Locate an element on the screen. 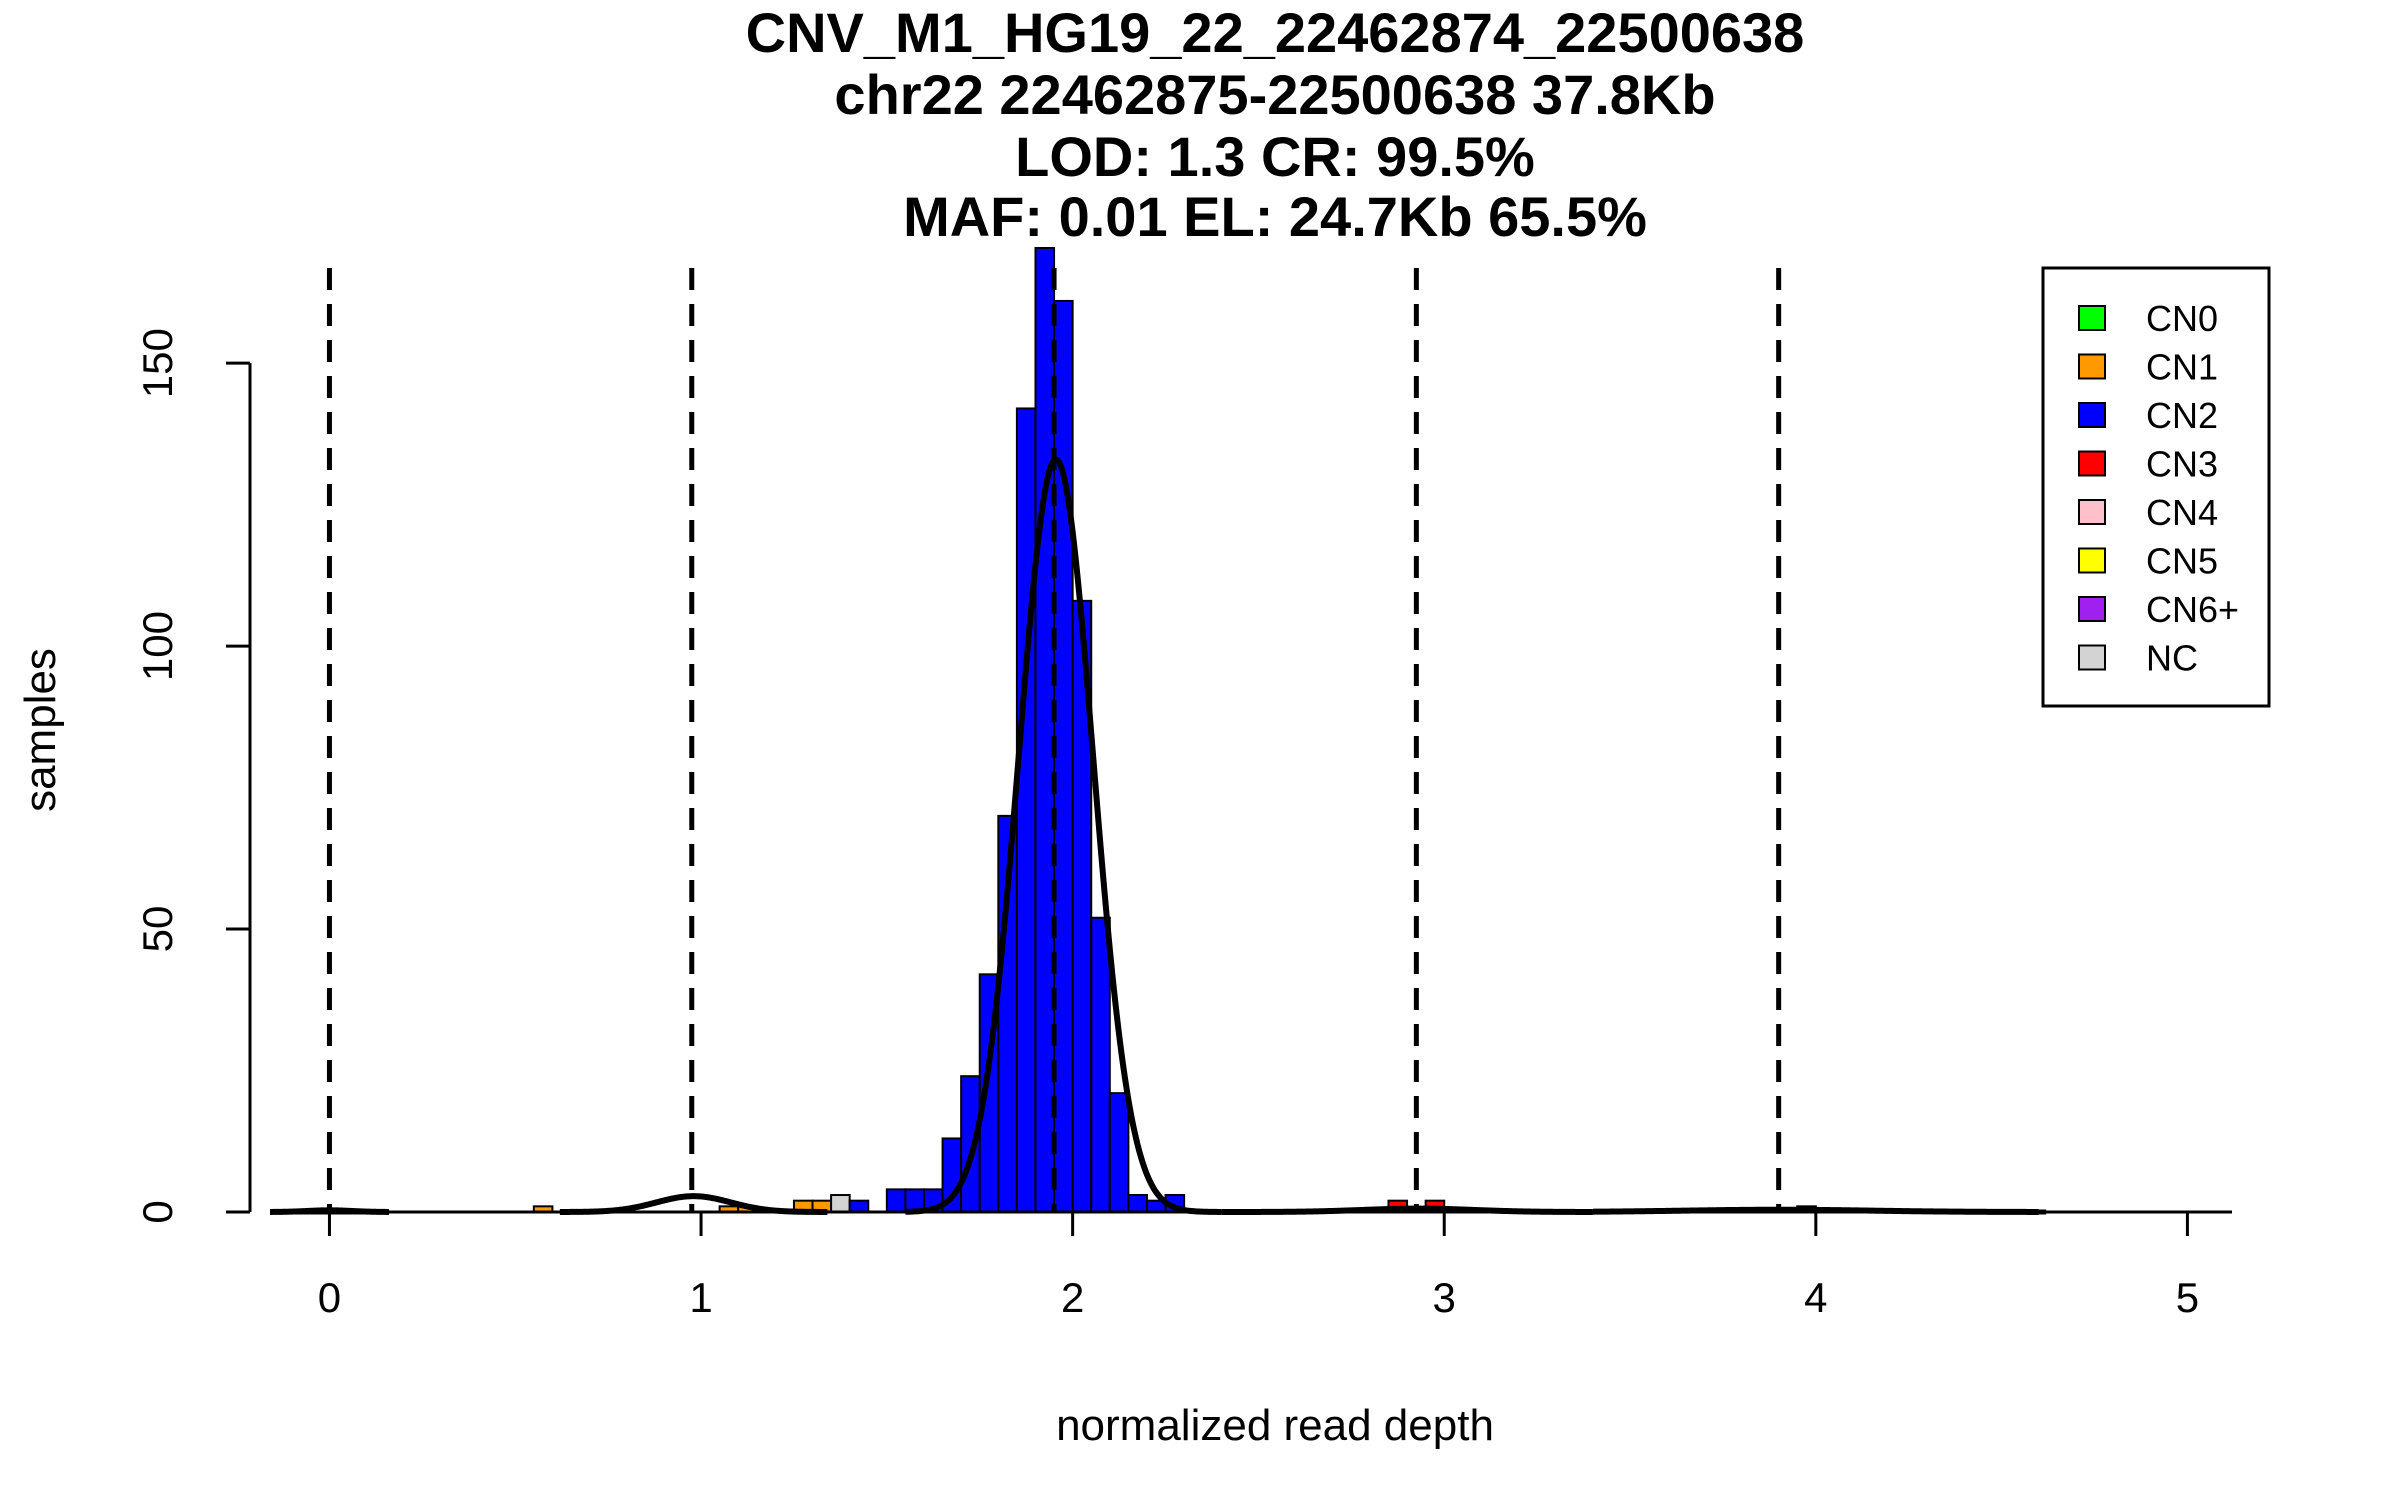  x-axis-label: normalized read depth is located at coordinates (1275, 1425).